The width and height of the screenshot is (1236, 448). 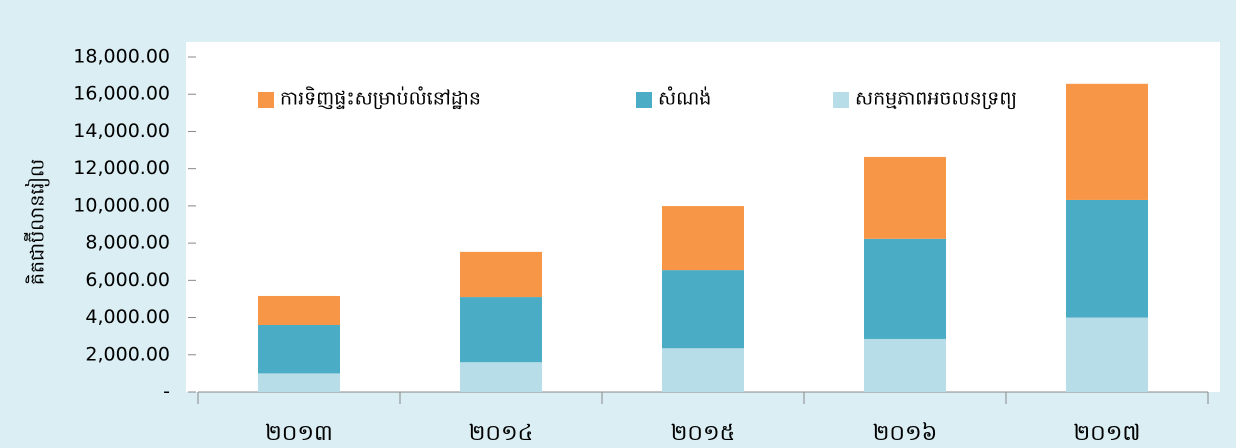 I want to click on y-tick-label: 2,000.00, so click(x=127, y=354).